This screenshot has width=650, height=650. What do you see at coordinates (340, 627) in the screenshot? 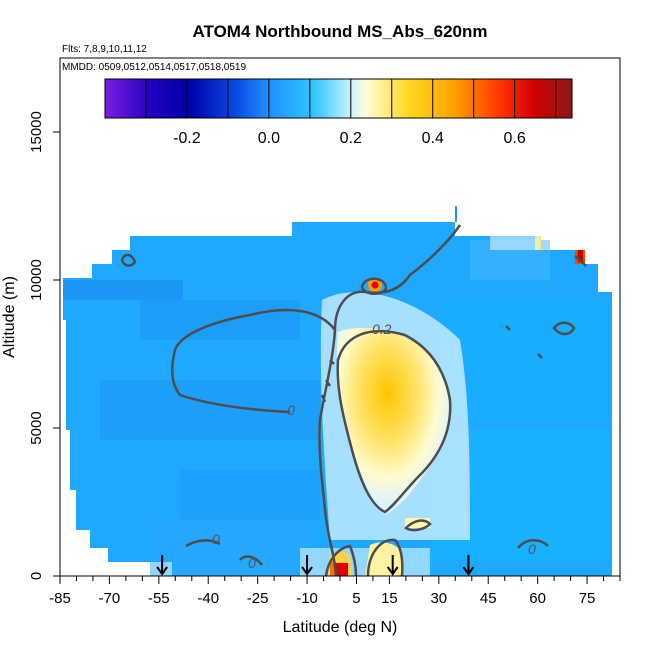
I see `x-axis-label: Latitude (deg N)` at bounding box center [340, 627].